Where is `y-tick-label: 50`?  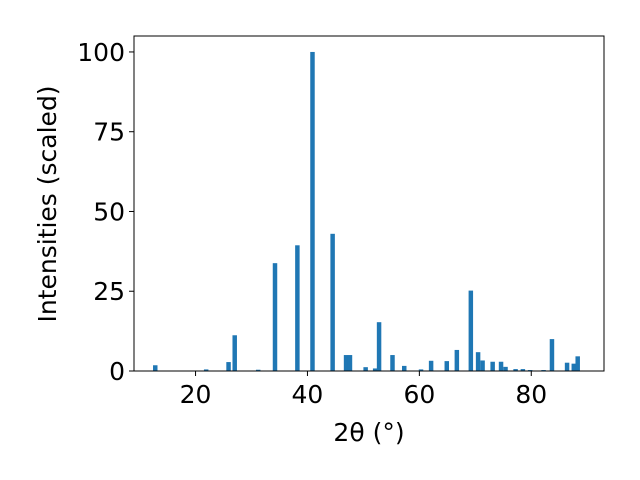
y-tick-label: 50 is located at coordinates (109, 211).